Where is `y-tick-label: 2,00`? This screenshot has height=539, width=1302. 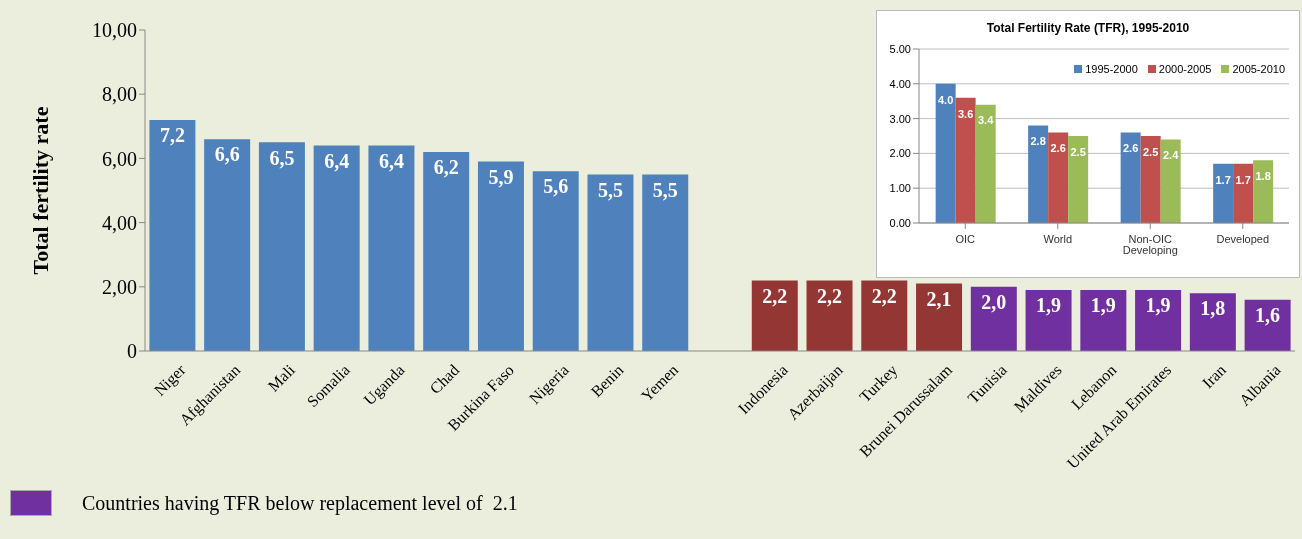
y-tick-label: 2,00 is located at coordinates (119, 286).